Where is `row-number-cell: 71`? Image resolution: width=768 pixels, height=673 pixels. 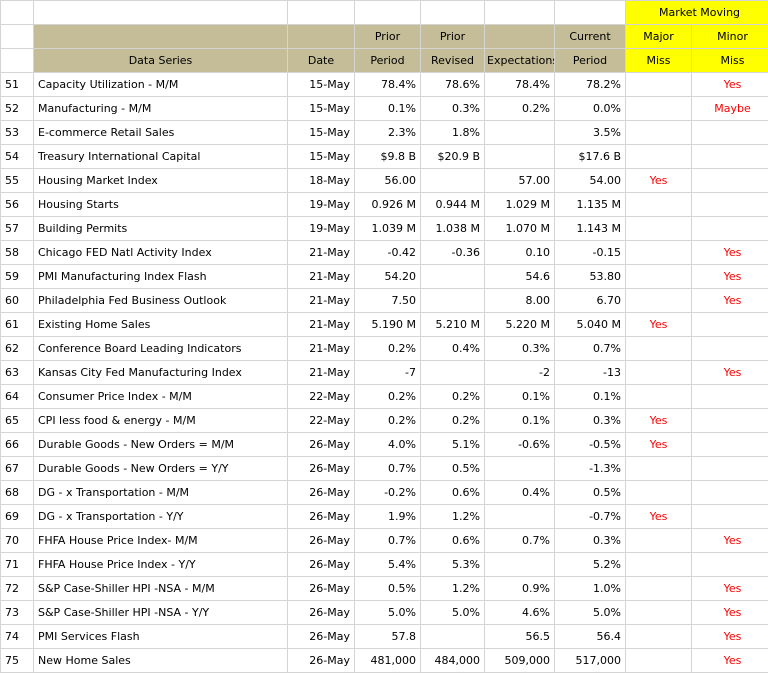
row-number-cell: 71 is located at coordinates (17, 565).